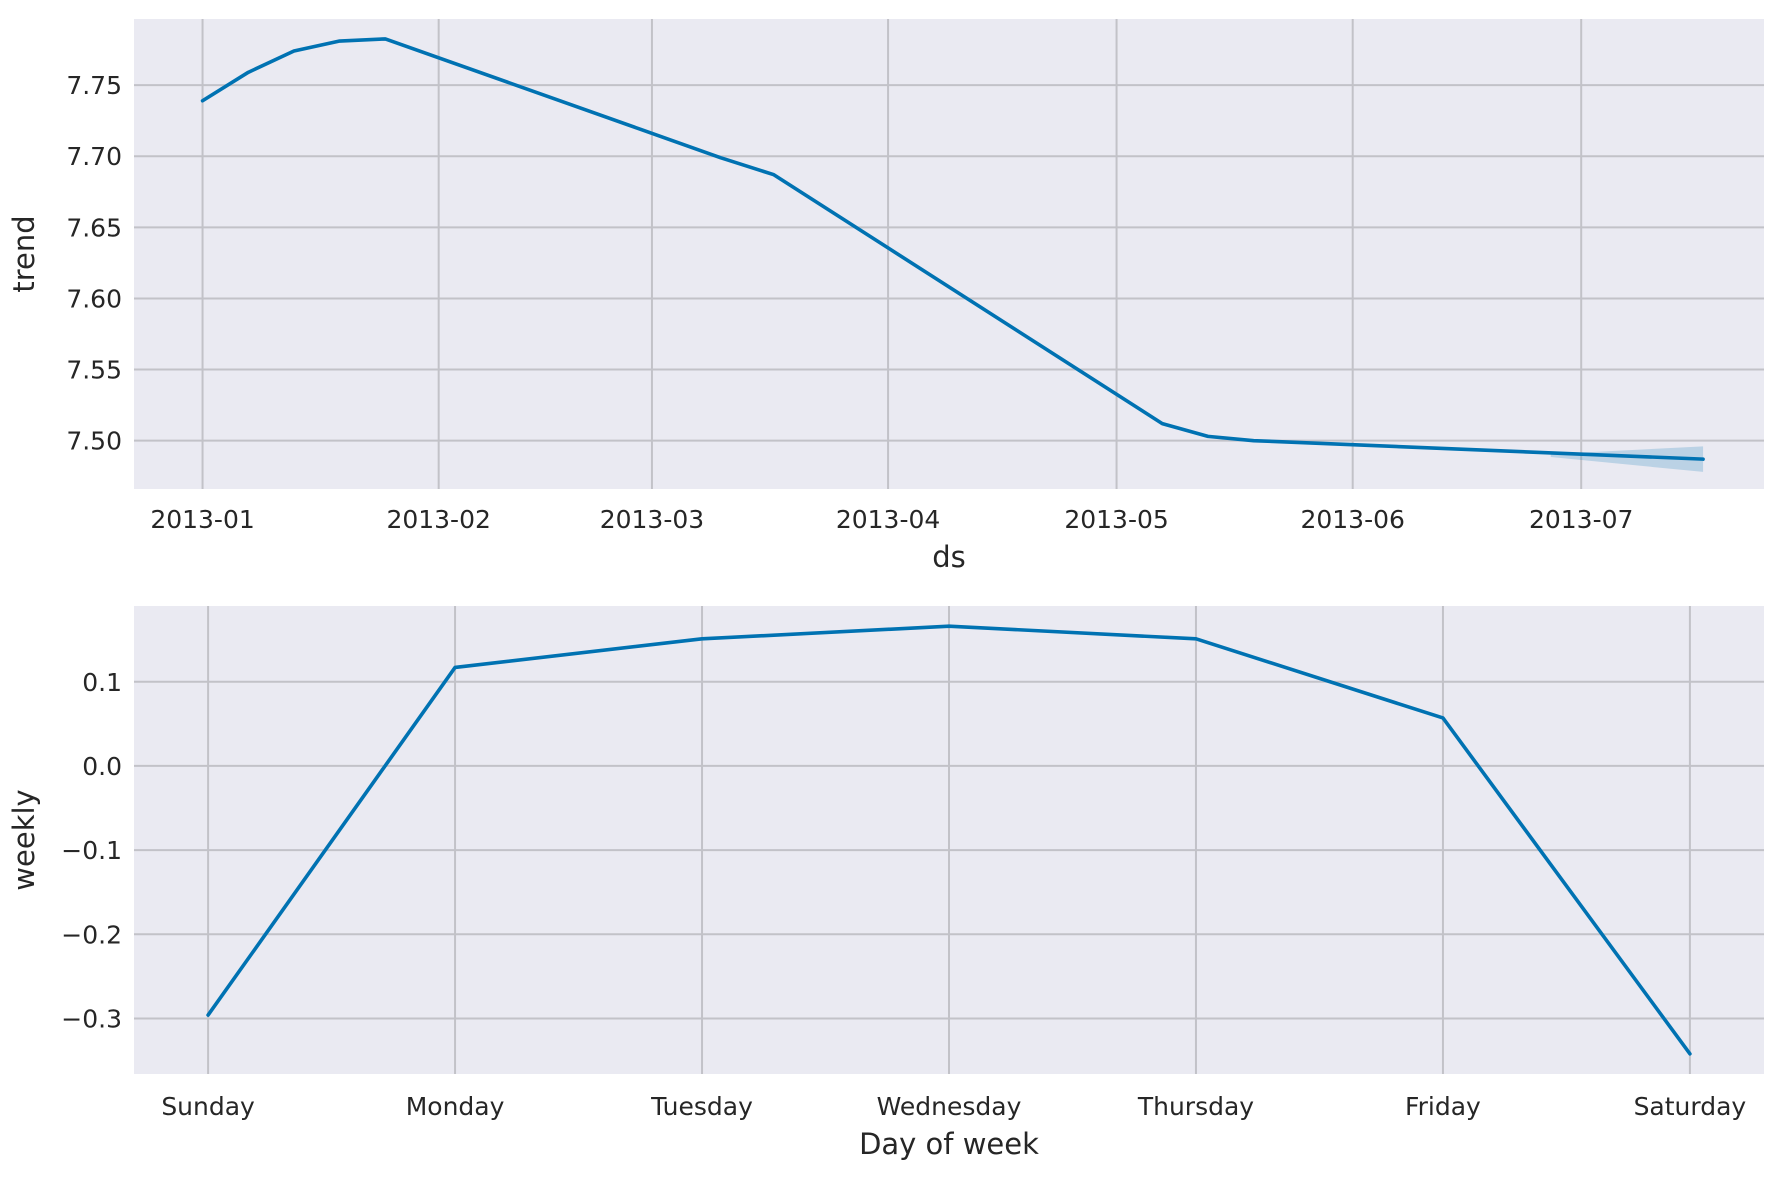  I want to click on x-tick-label: Tuesday, so click(701, 1106).